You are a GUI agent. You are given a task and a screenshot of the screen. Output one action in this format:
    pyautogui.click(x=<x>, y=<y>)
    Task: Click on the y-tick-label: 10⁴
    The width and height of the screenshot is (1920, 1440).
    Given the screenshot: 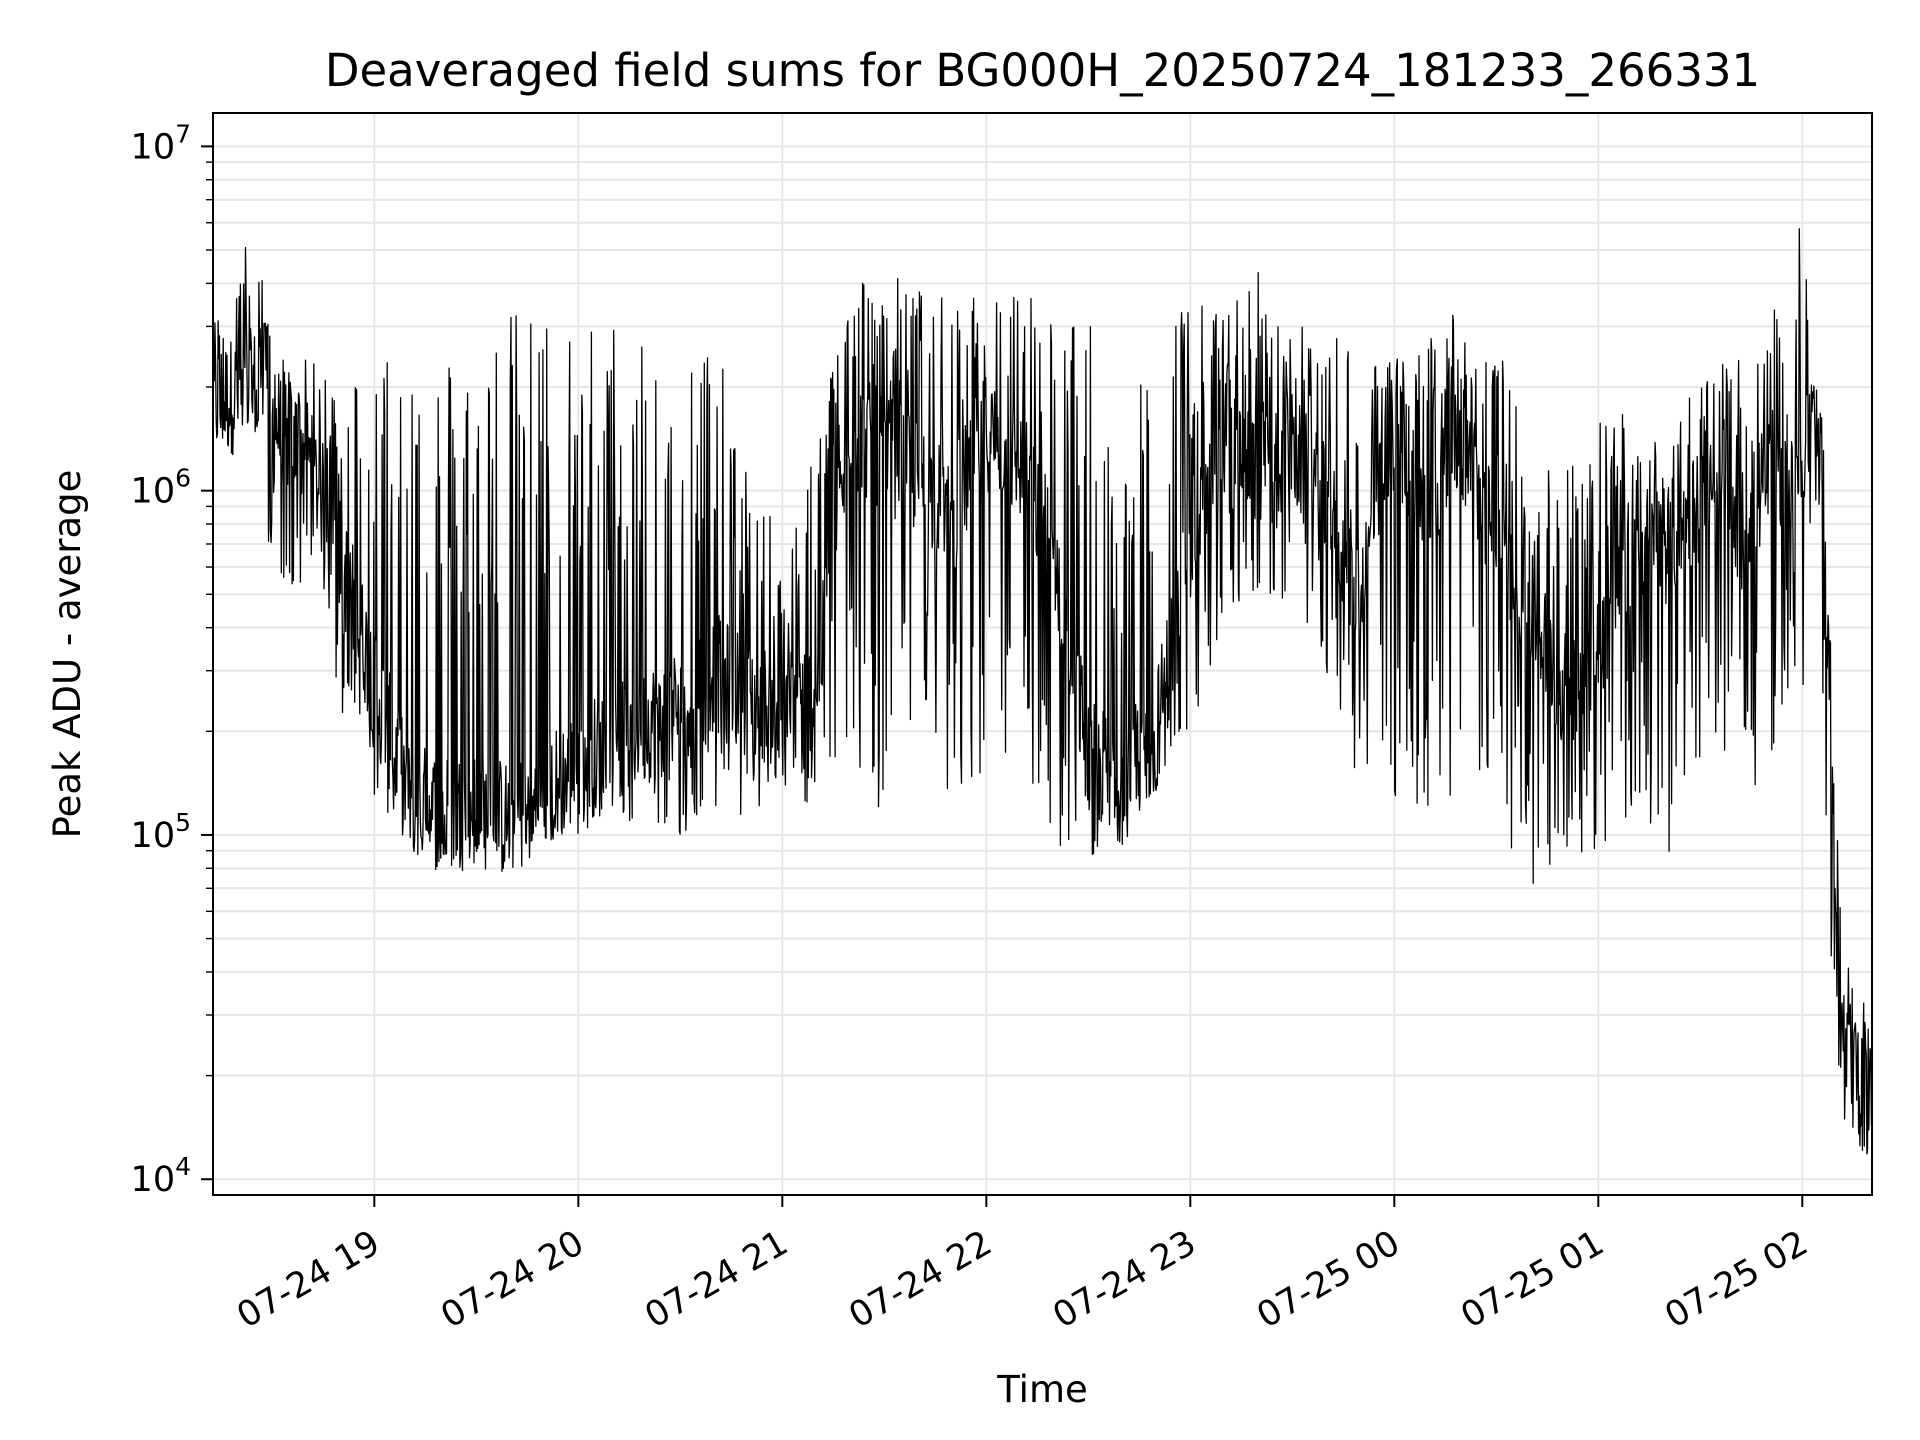 What is the action you would take?
    pyautogui.click(x=161, y=1176)
    